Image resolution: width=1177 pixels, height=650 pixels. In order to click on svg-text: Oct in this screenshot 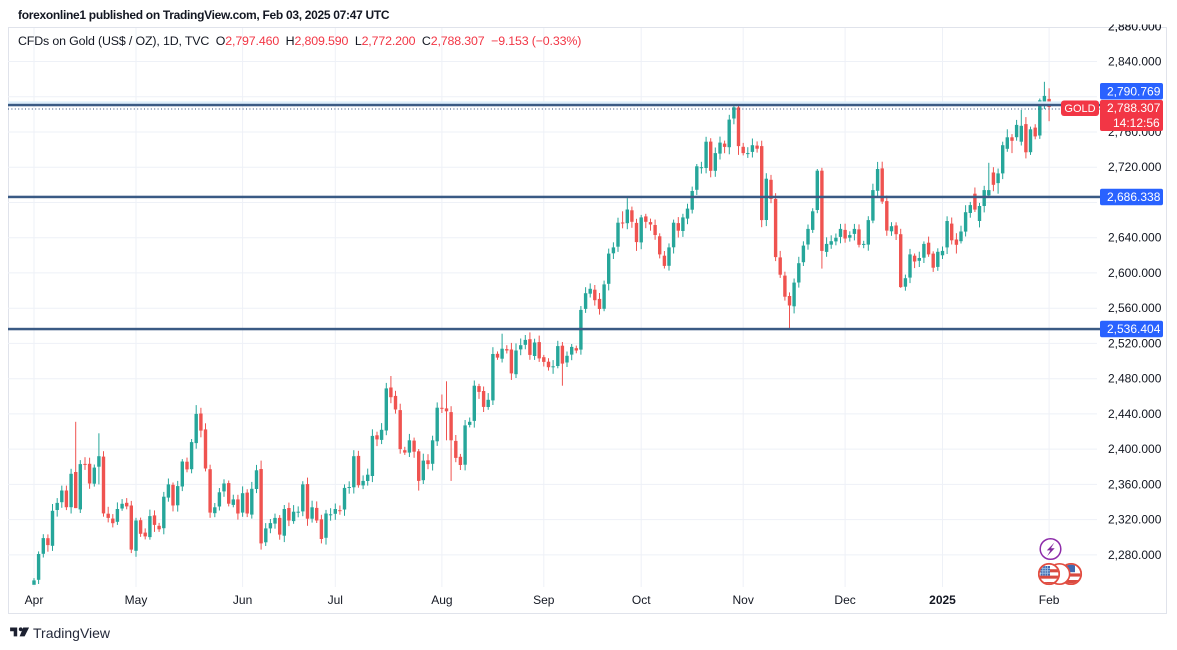, I will do `click(641, 600)`.